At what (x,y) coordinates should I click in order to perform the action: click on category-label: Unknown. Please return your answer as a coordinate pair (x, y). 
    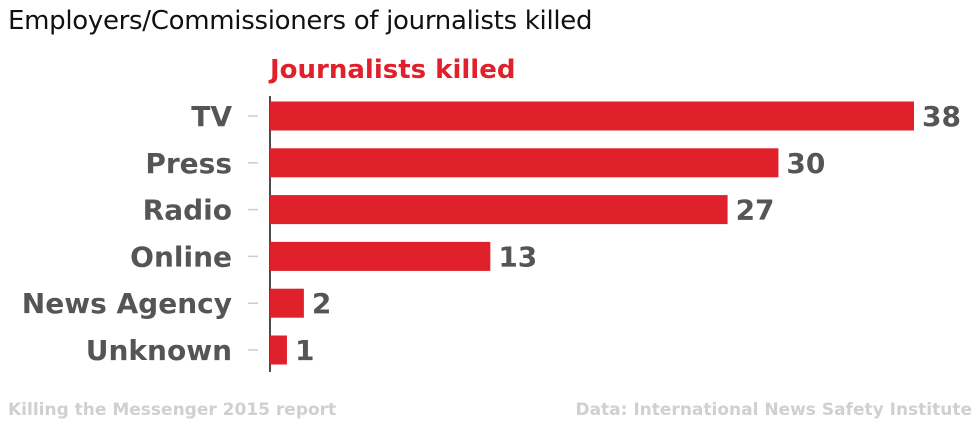
    Looking at the image, I should click on (159, 350).